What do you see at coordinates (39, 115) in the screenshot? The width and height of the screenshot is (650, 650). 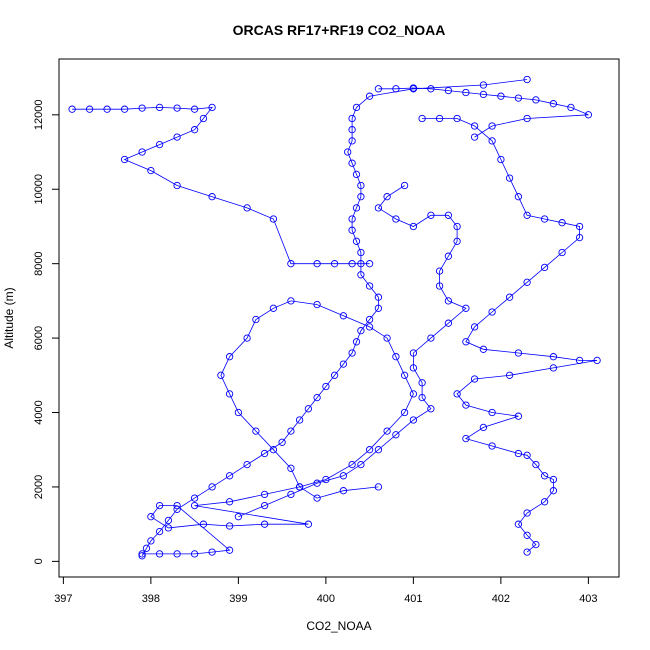 I see `y-tick-label: 12000` at bounding box center [39, 115].